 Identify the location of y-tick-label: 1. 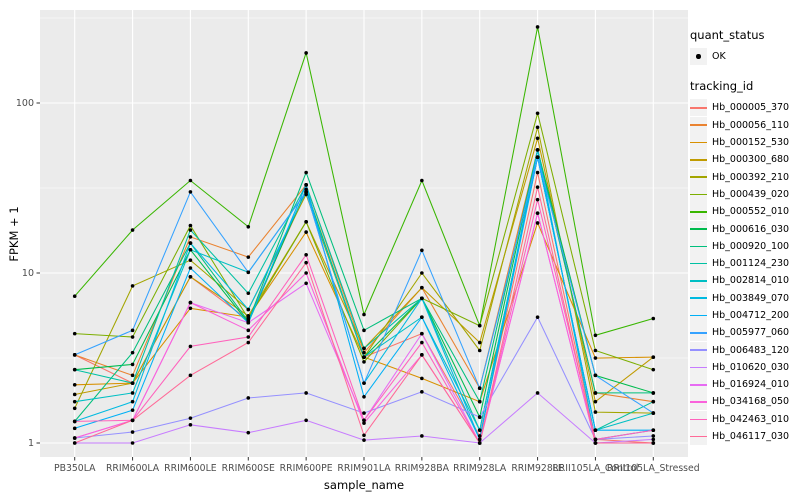
(31, 443).